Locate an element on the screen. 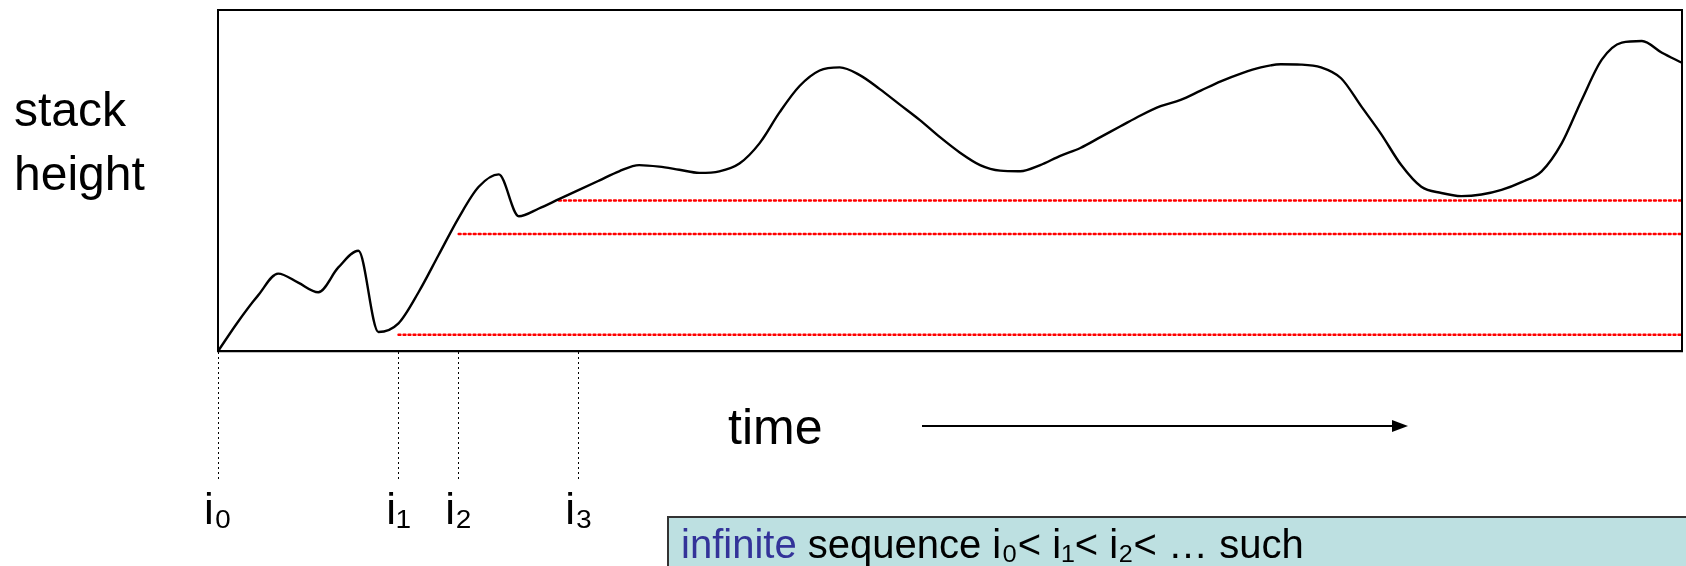 The image size is (1686, 566). x-tick-label: i₀ is located at coordinates (218, 508).